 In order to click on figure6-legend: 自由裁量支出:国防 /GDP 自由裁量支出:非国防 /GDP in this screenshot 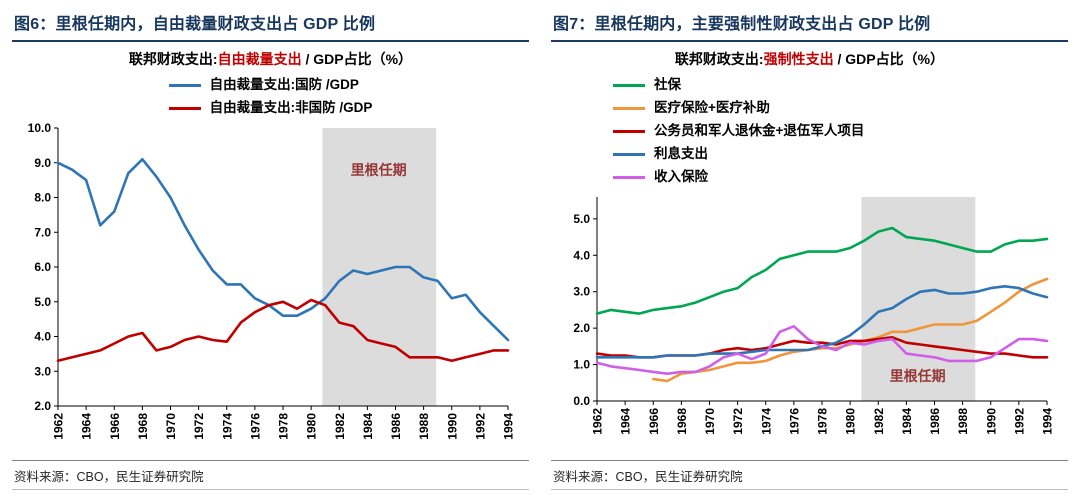, I will do `click(270, 96)`.